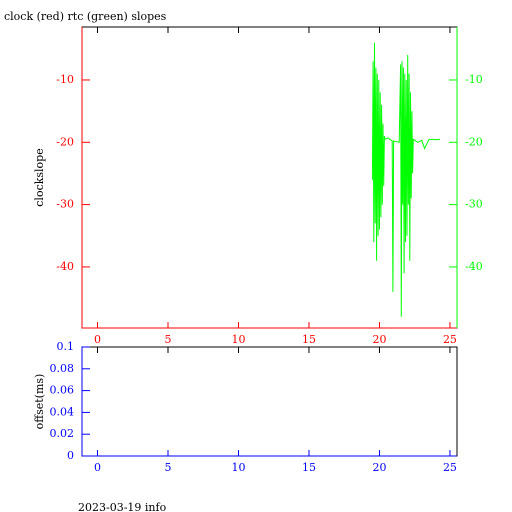 The image size is (512, 512). What do you see at coordinates (474, 204) in the screenshot?
I see `y2-tick-label: -30` at bounding box center [474, 204].